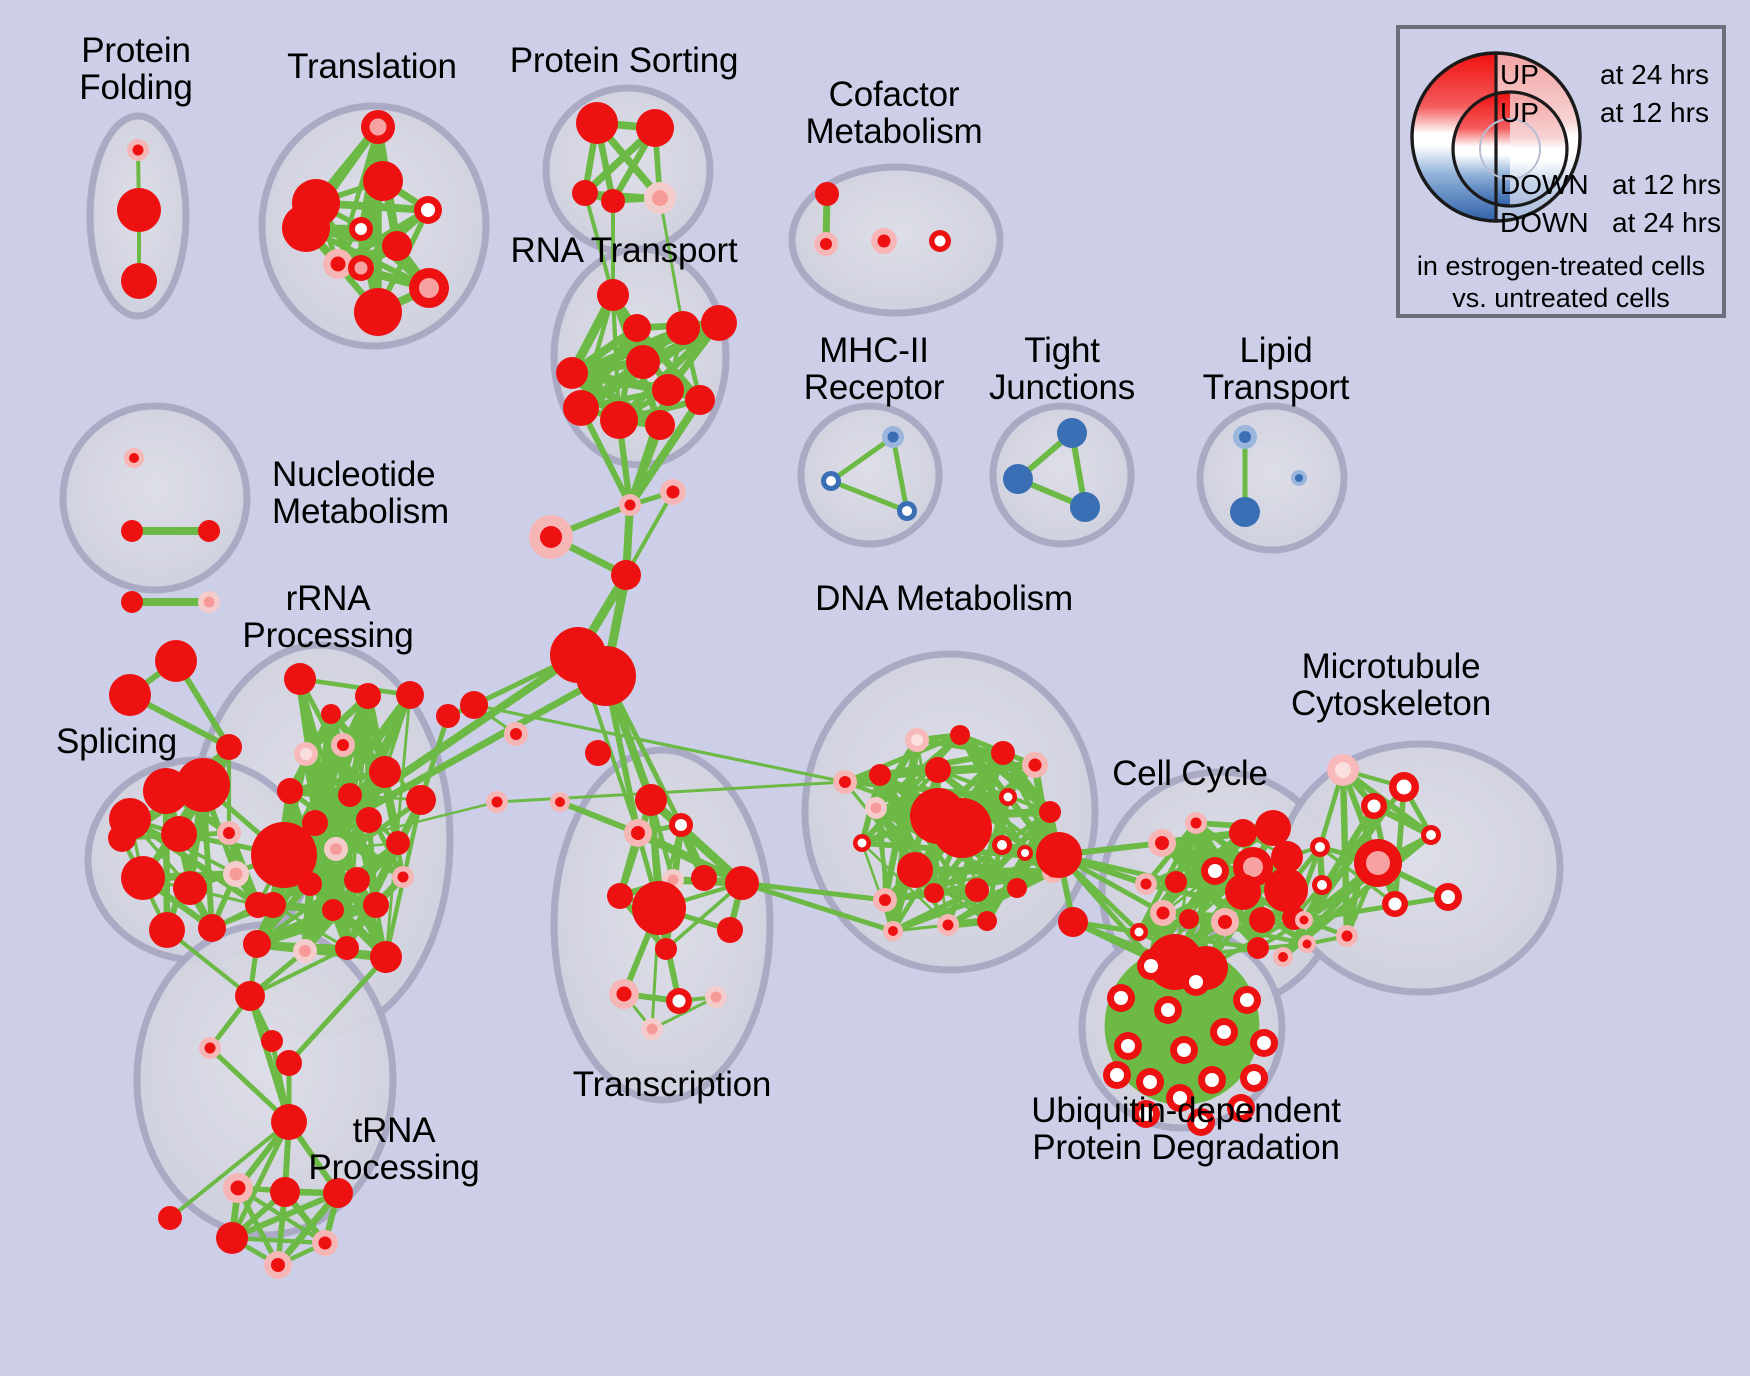  I want to click on cluster-ellipse-lipid-transport, so click(1272, 478).